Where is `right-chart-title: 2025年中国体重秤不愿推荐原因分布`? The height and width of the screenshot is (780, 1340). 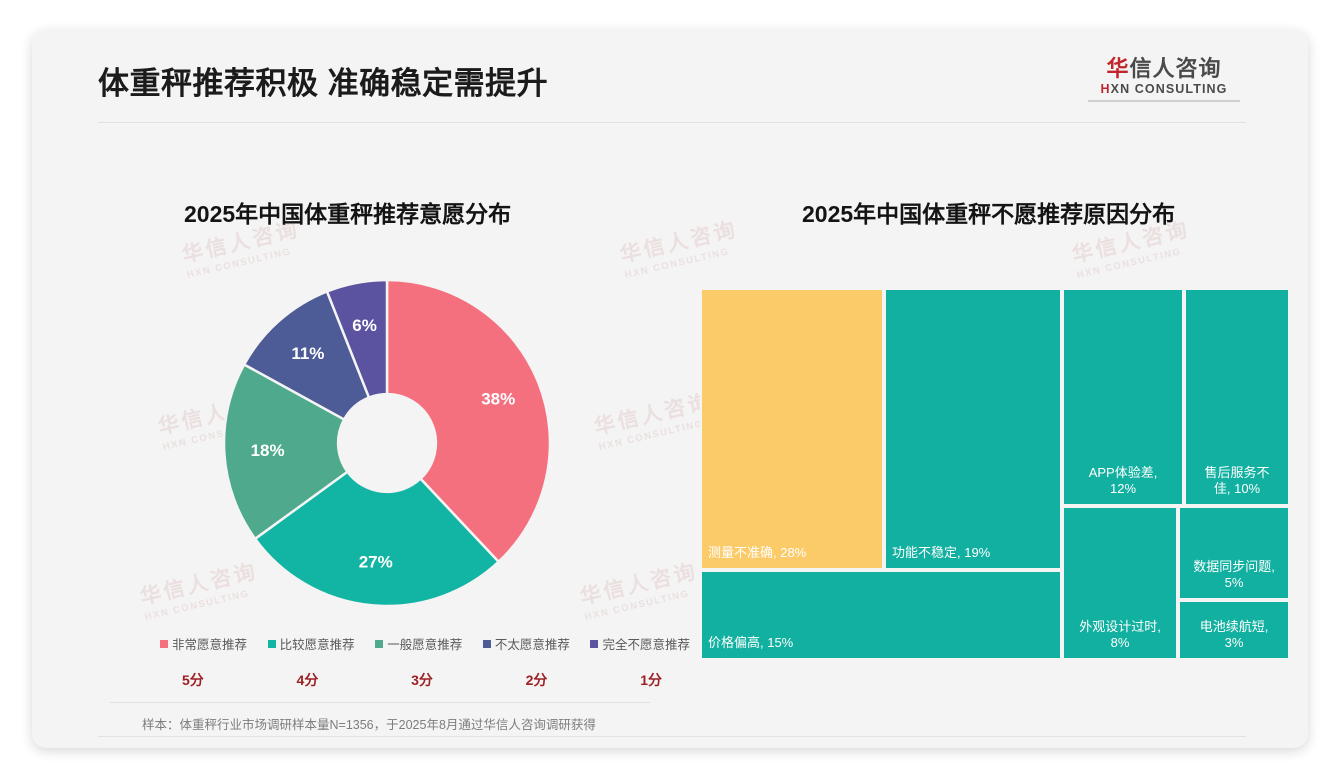 right-chart-title: 2025年中国体重秤不愿推荐原因分布 is located at coordinates (989, 214).